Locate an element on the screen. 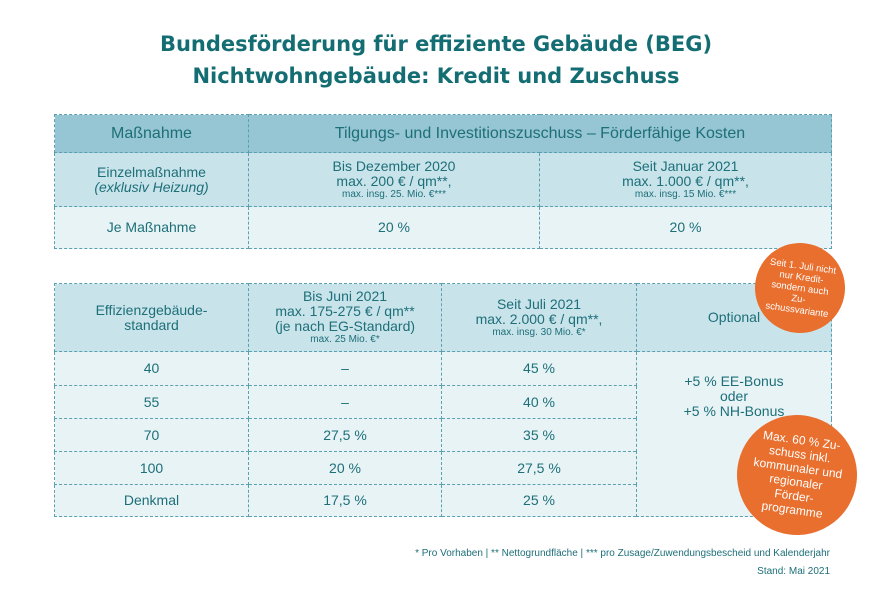 The width and height of the screenshot is (872, 615). stand-date: Stand: Mai 2021 is located at coordinates (793, 571).